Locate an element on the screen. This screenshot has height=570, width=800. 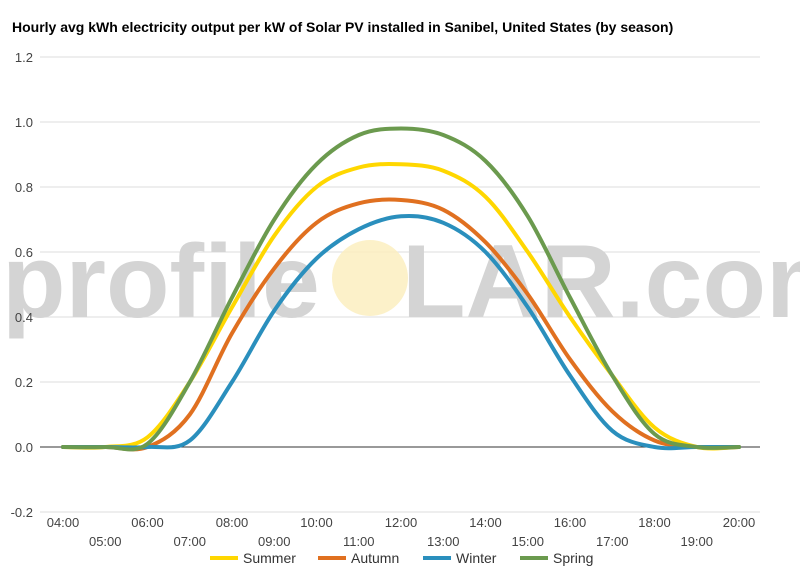
watermark-text-right: LAR.com is located at coordinates (601, 282).